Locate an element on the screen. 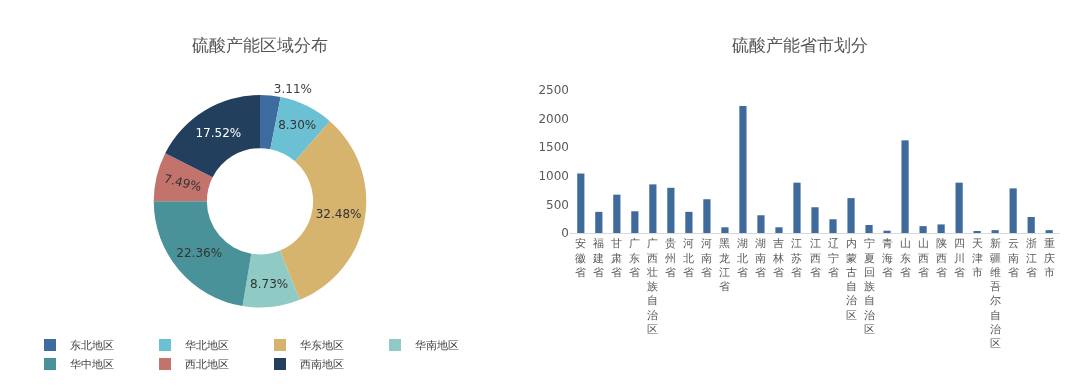 The width and height of the screenshot is (1080, 391). y-tick-label: 0 is located at coordinates (565, 233).